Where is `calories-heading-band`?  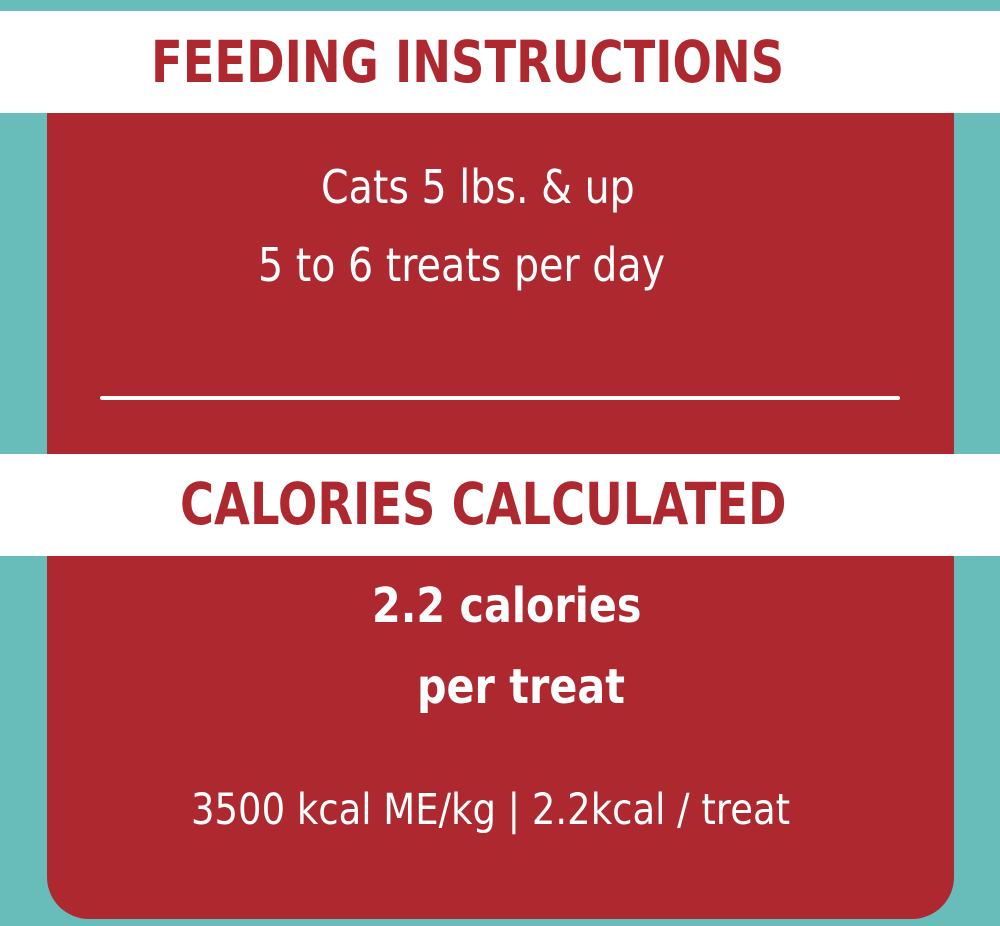 calories-heading-band is located at coordinates (500, 505).